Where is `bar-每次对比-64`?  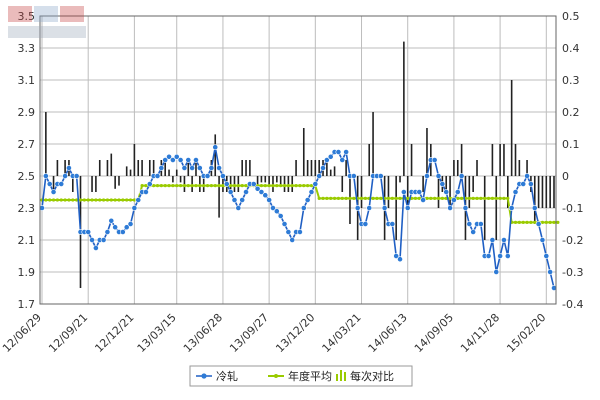 bar-每次对比-64 is located at coordinates (288, 184).